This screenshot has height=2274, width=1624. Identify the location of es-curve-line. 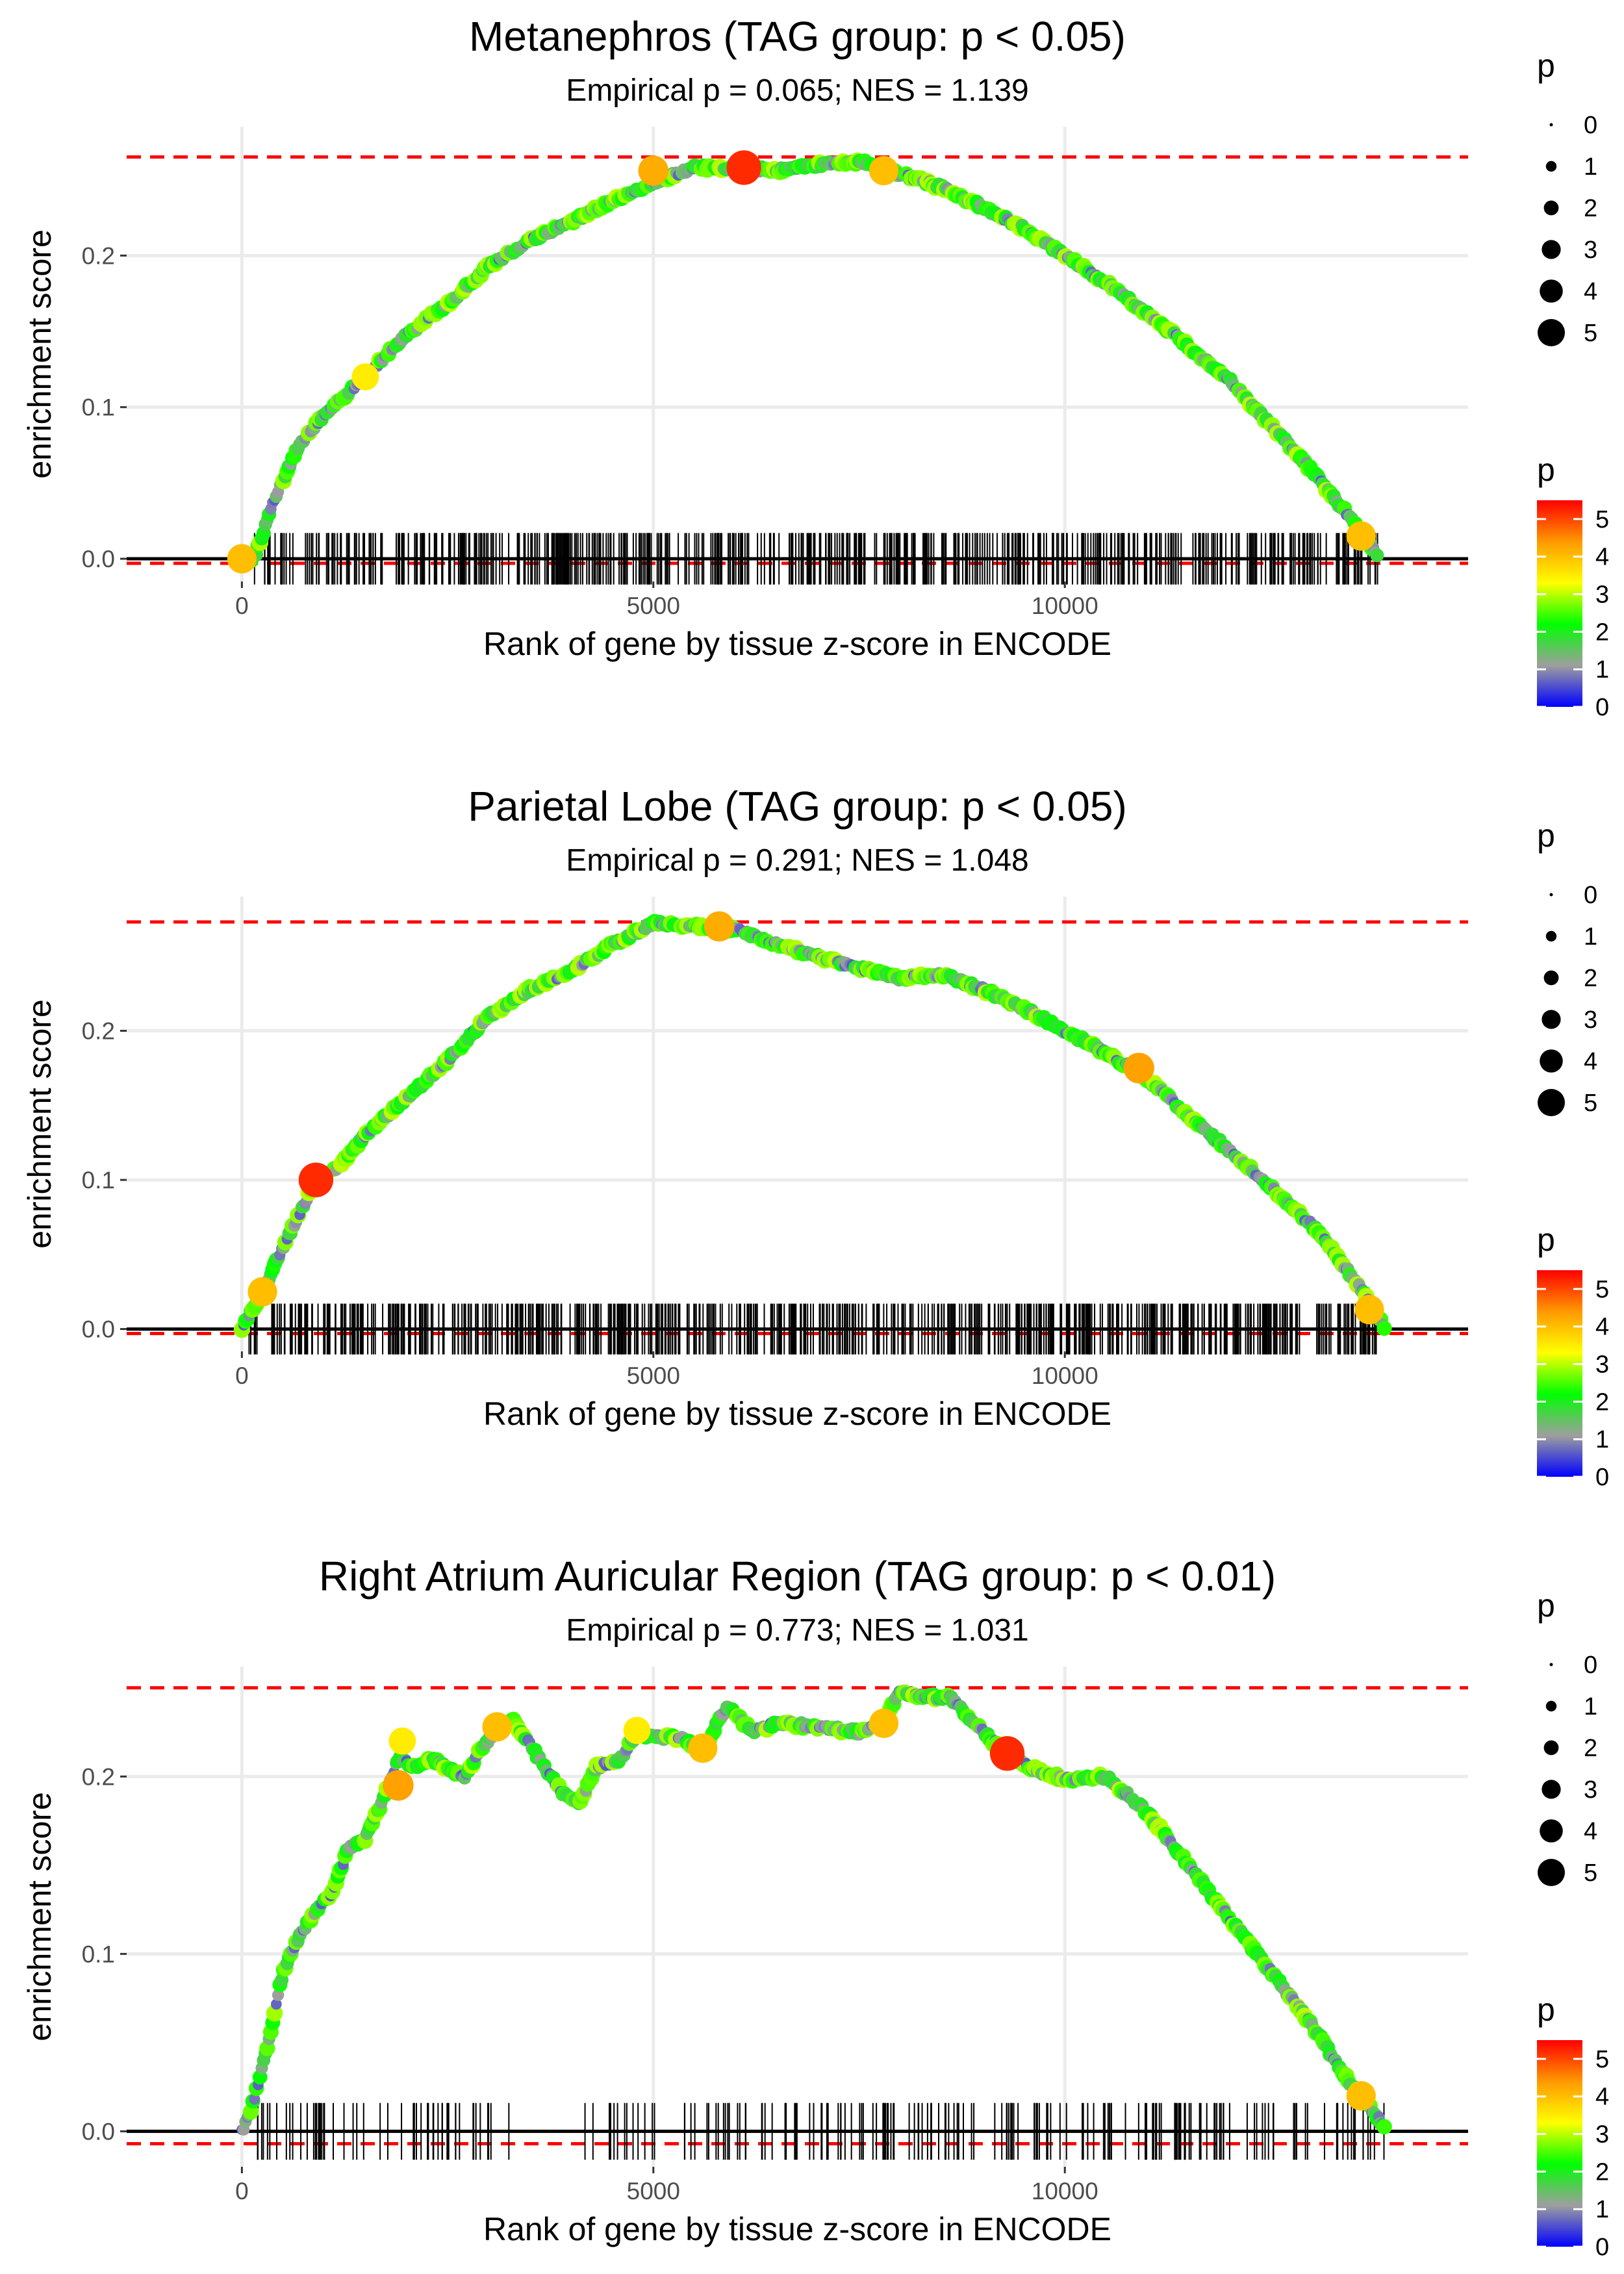
(814, 1125).